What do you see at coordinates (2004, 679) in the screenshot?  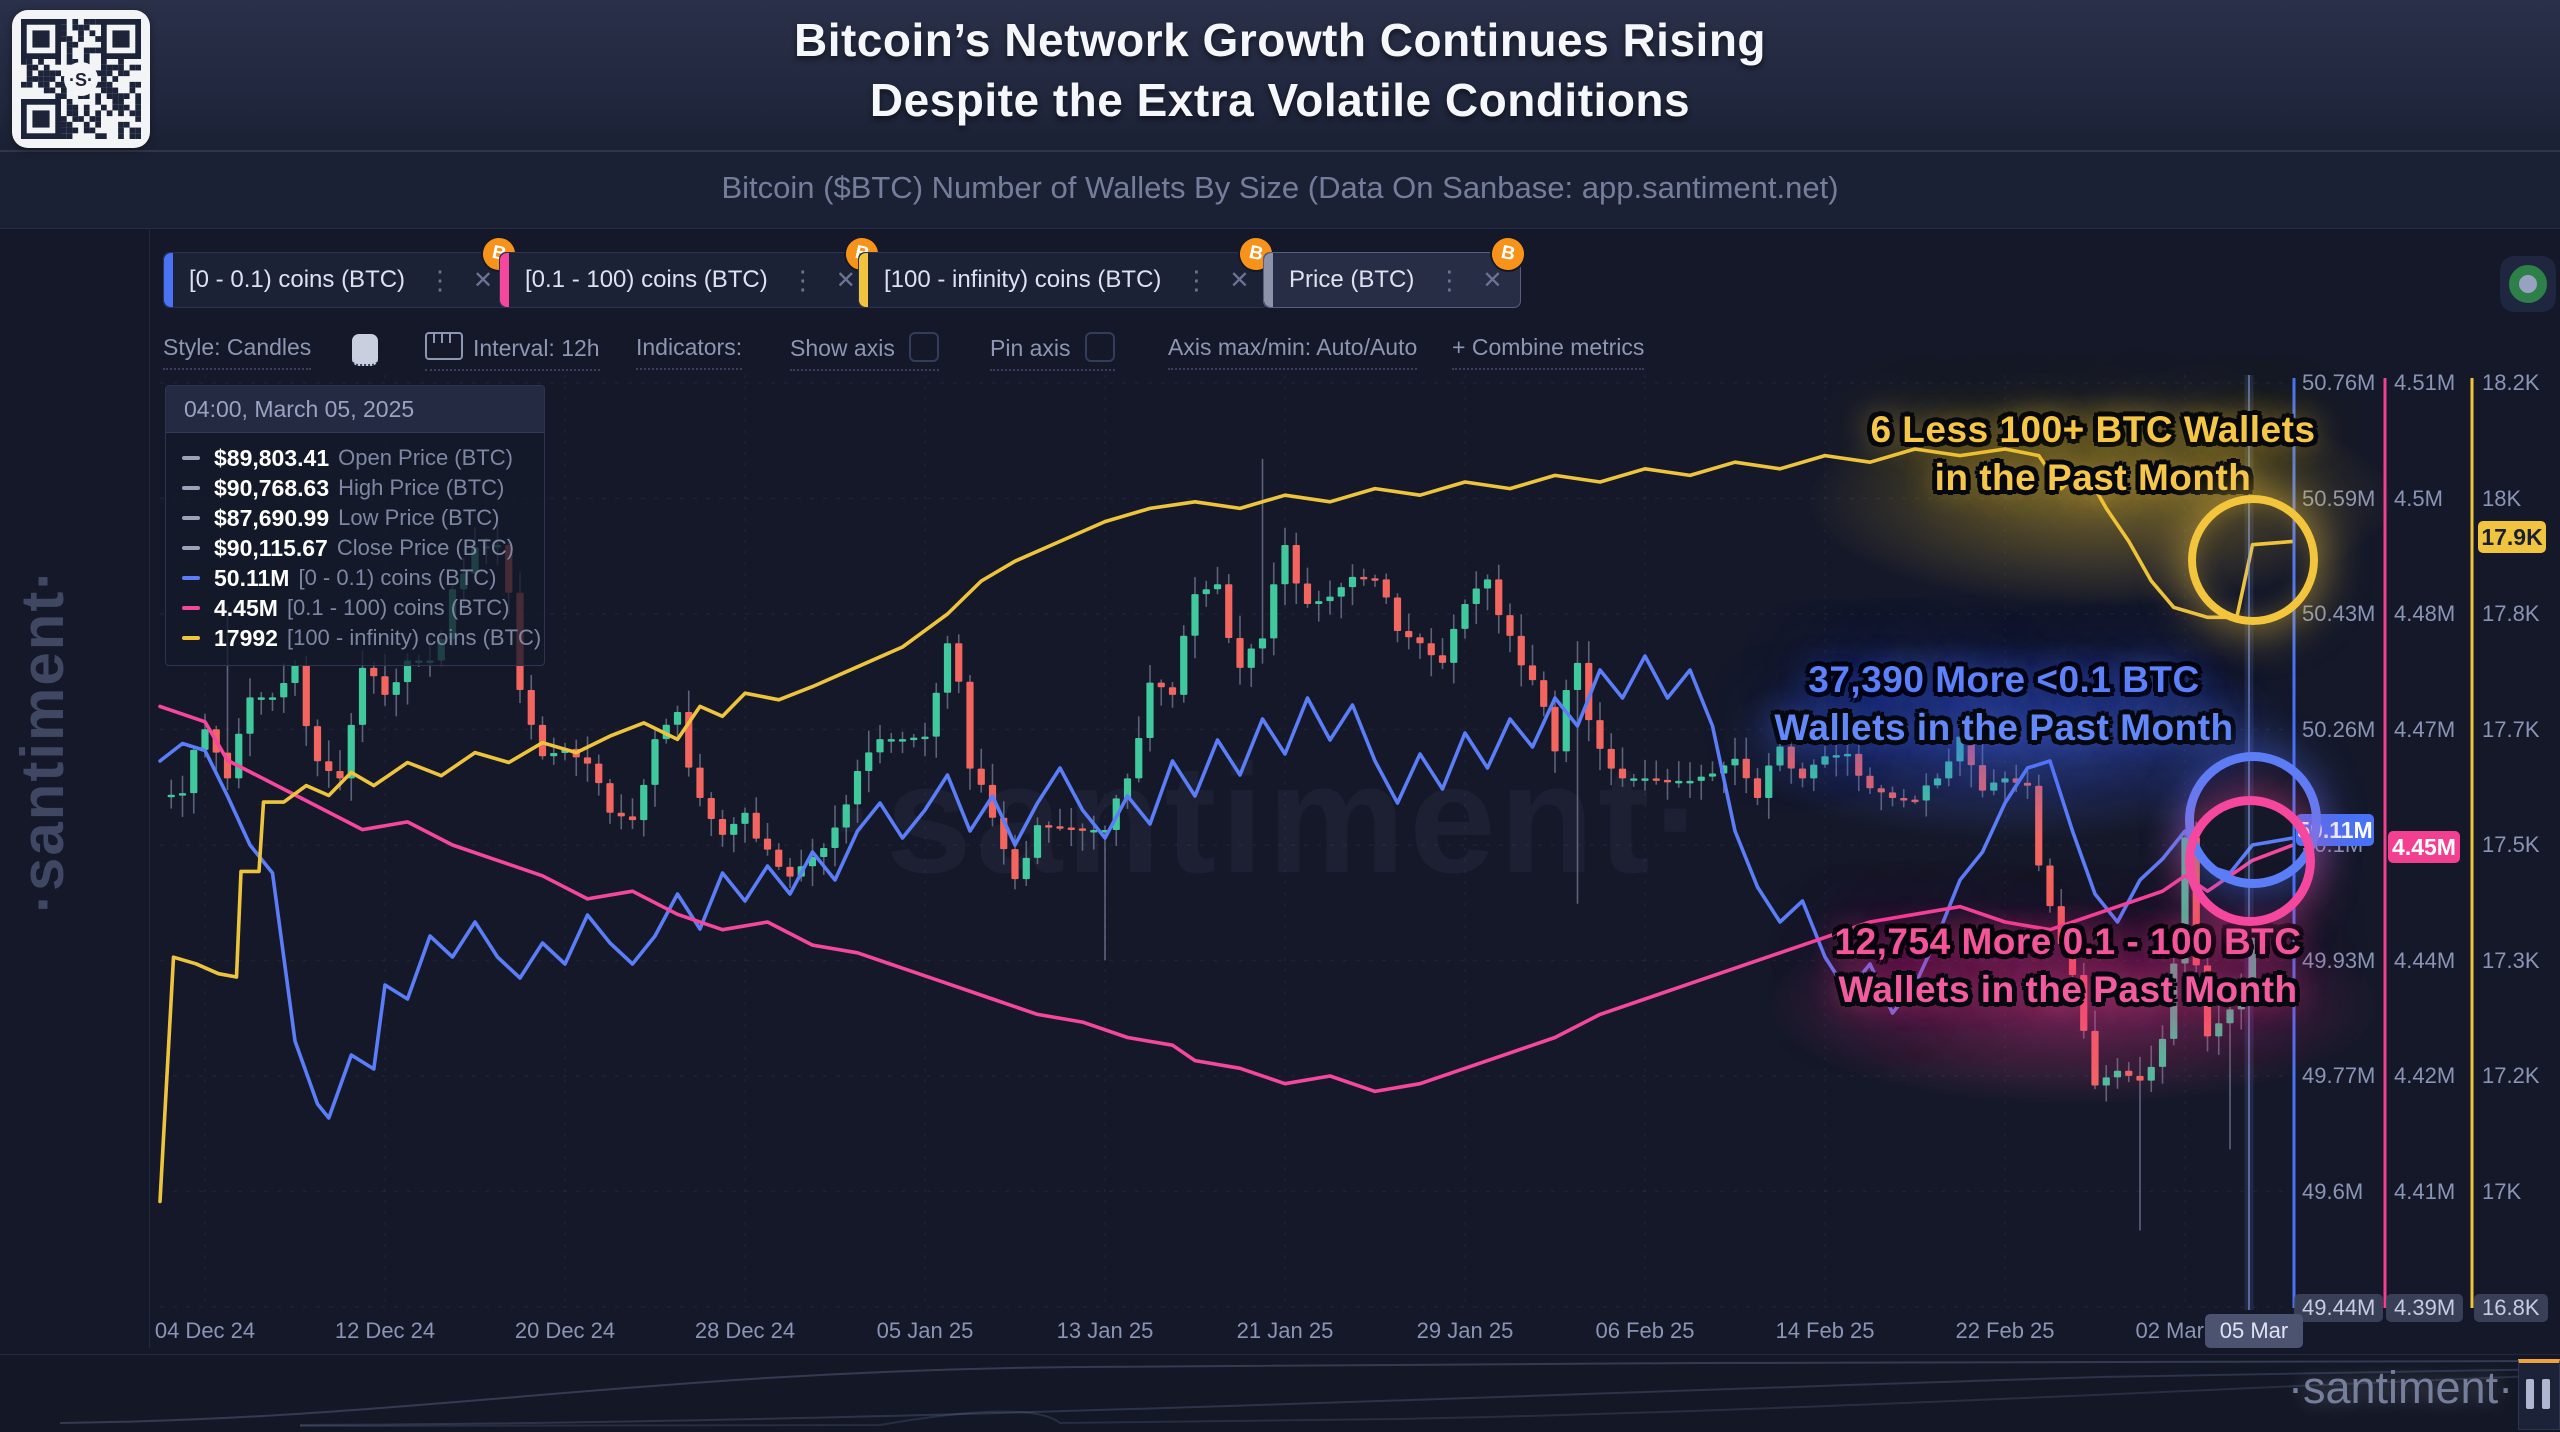 I see `annotation-line1: 37,390 More <0.1 BTC` at bounding box center [2004, 679].